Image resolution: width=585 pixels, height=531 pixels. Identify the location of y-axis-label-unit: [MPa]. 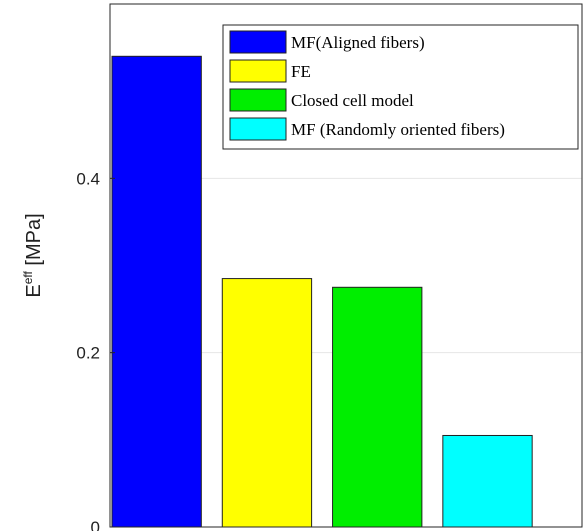
(34, 242).